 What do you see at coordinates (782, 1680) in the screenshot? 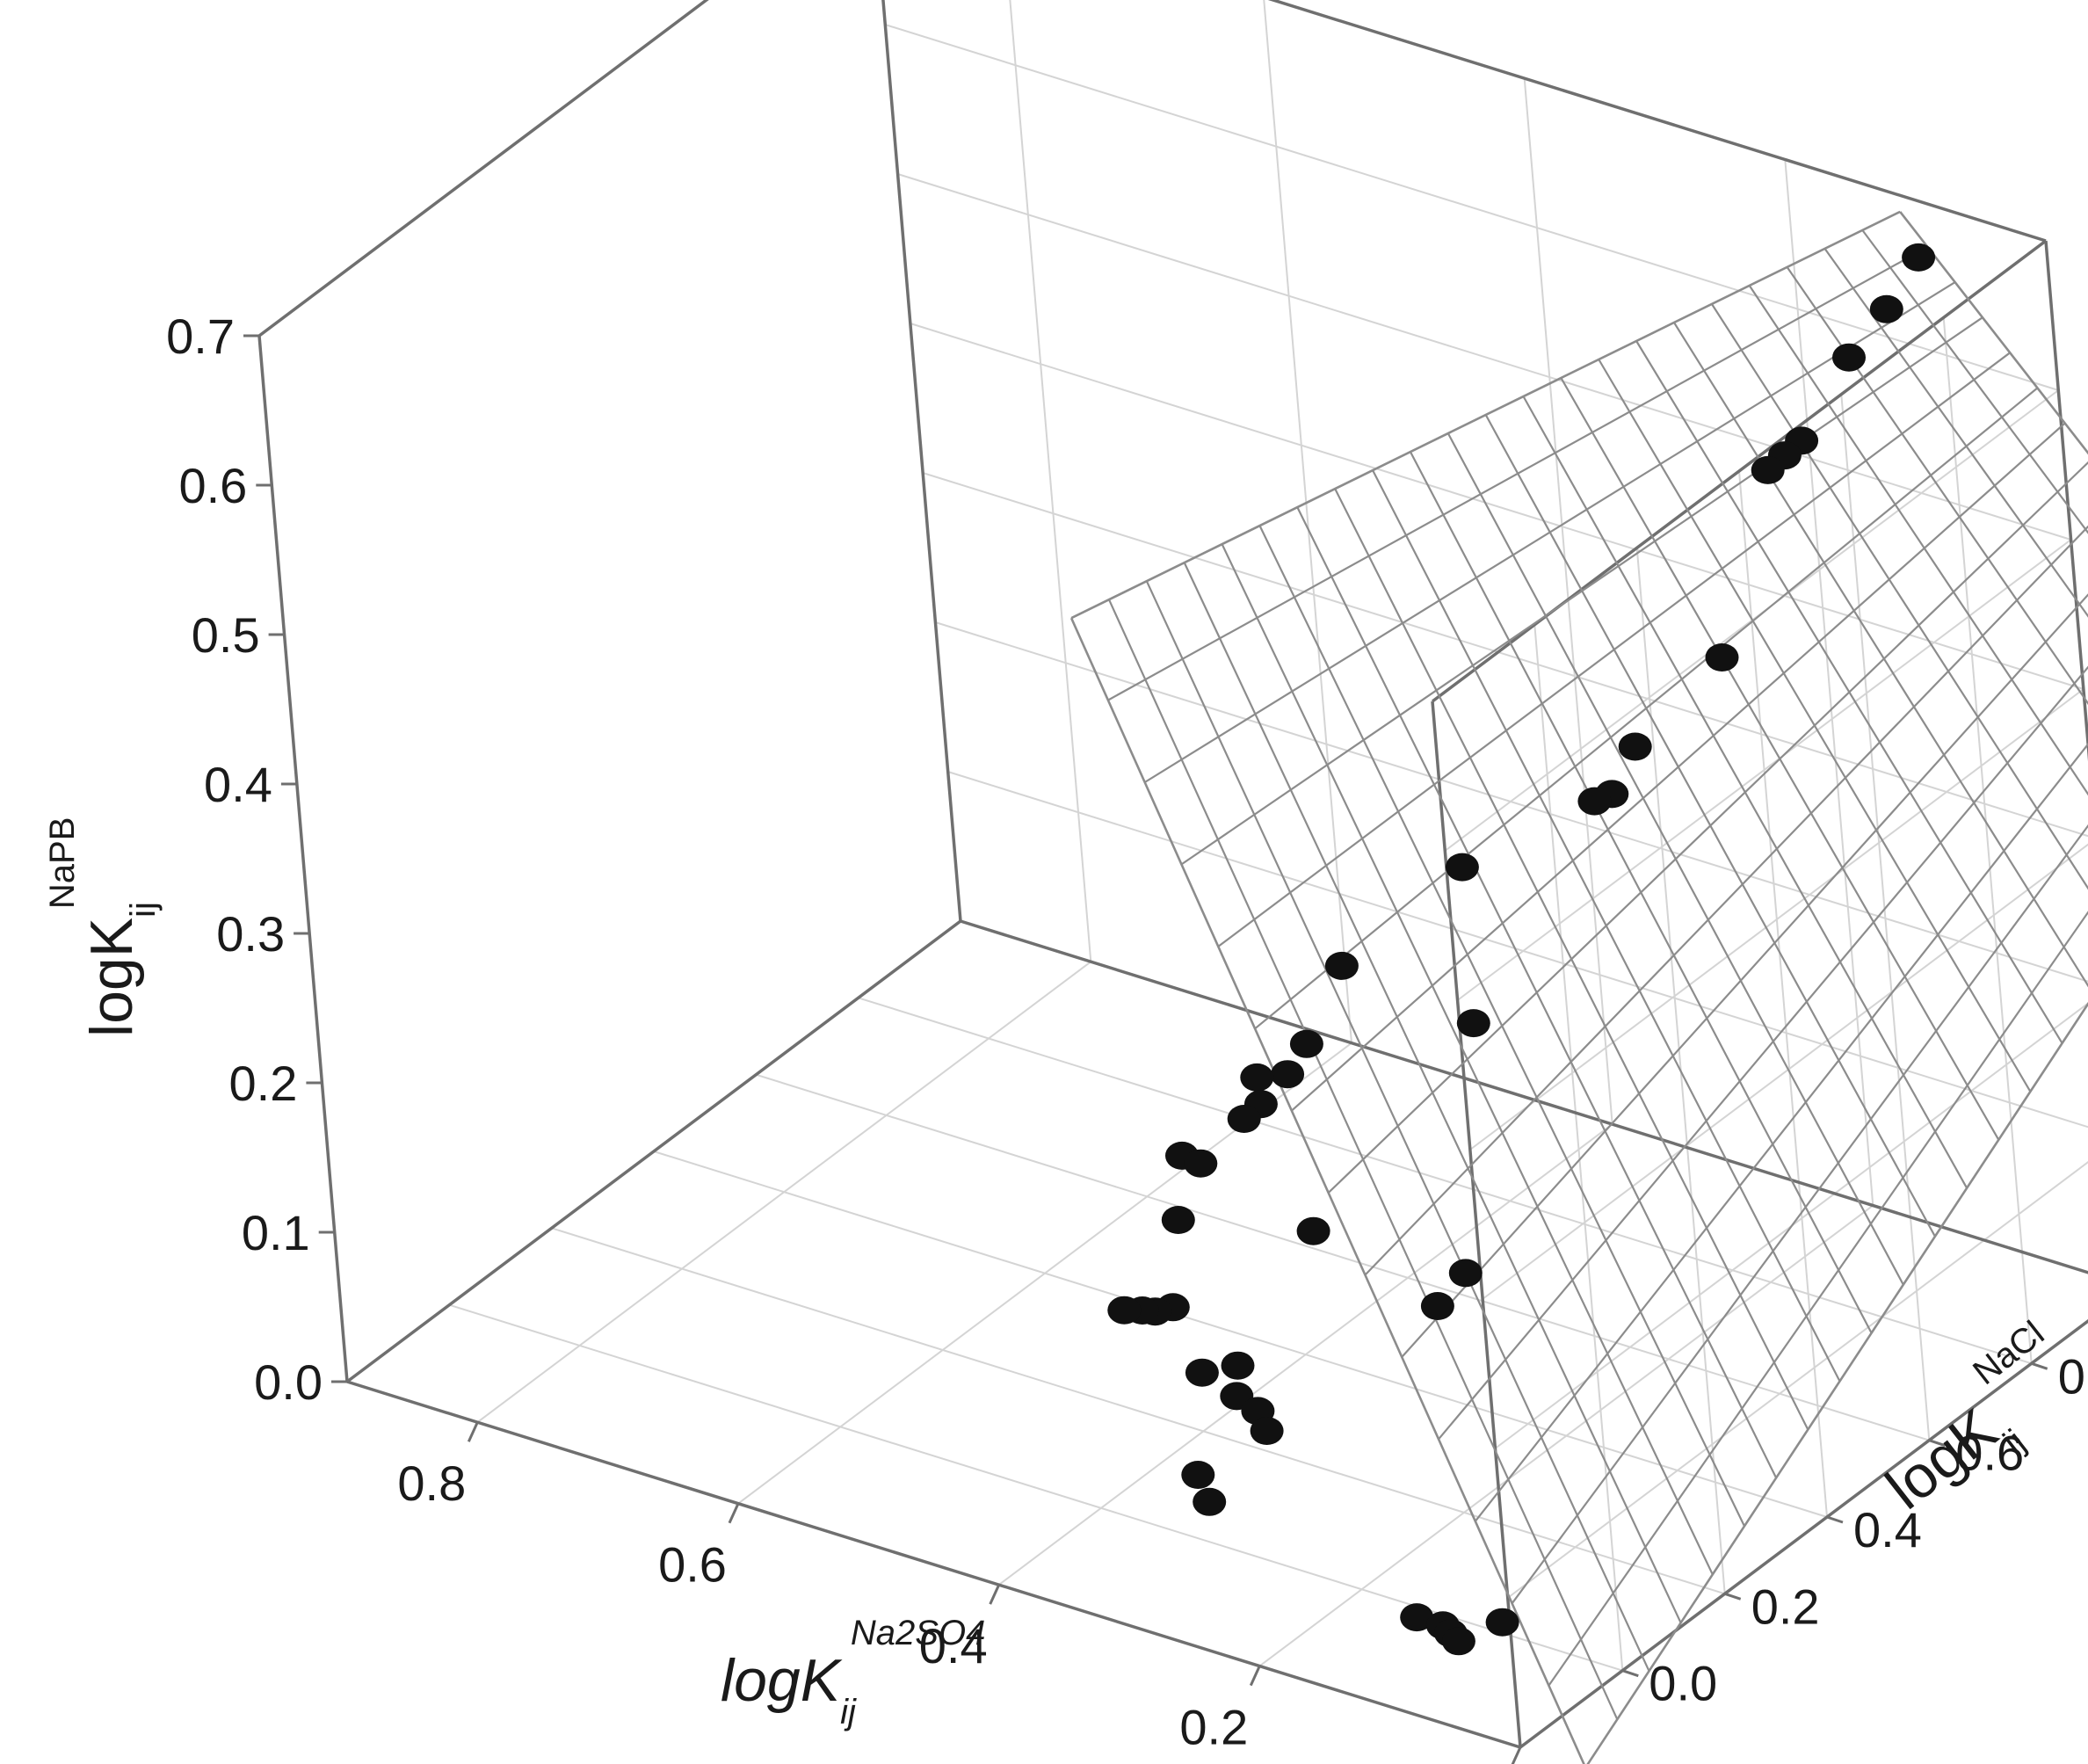
I see `x-axis-label-base: logK` at bounding box center [782, 1680].